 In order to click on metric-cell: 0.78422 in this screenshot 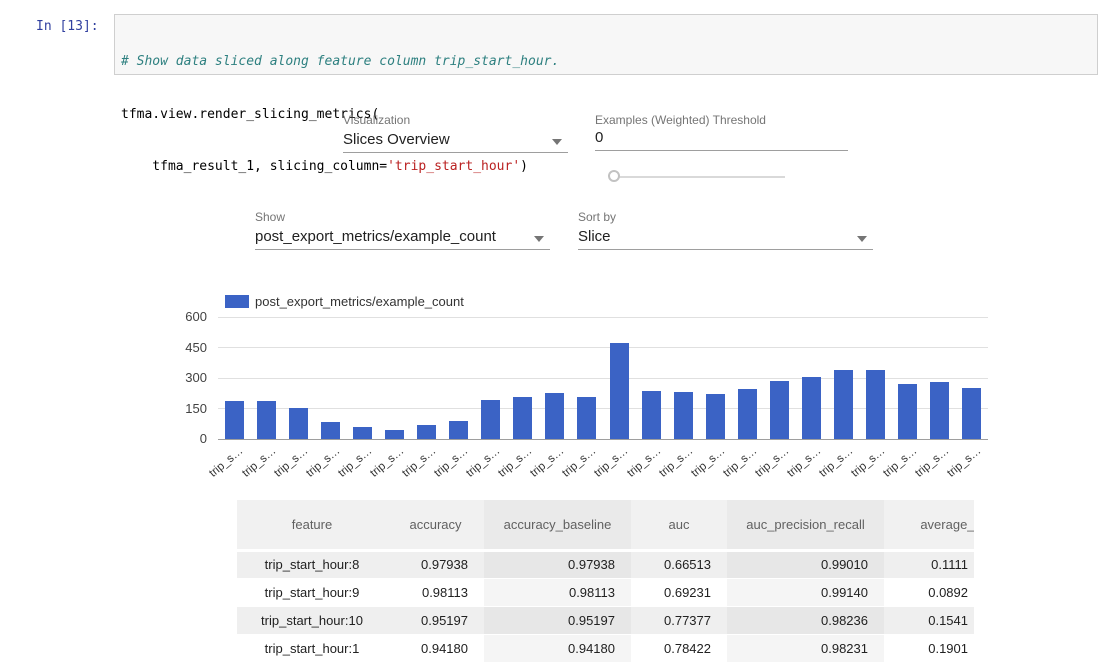, I will do `click(679, 648)`.